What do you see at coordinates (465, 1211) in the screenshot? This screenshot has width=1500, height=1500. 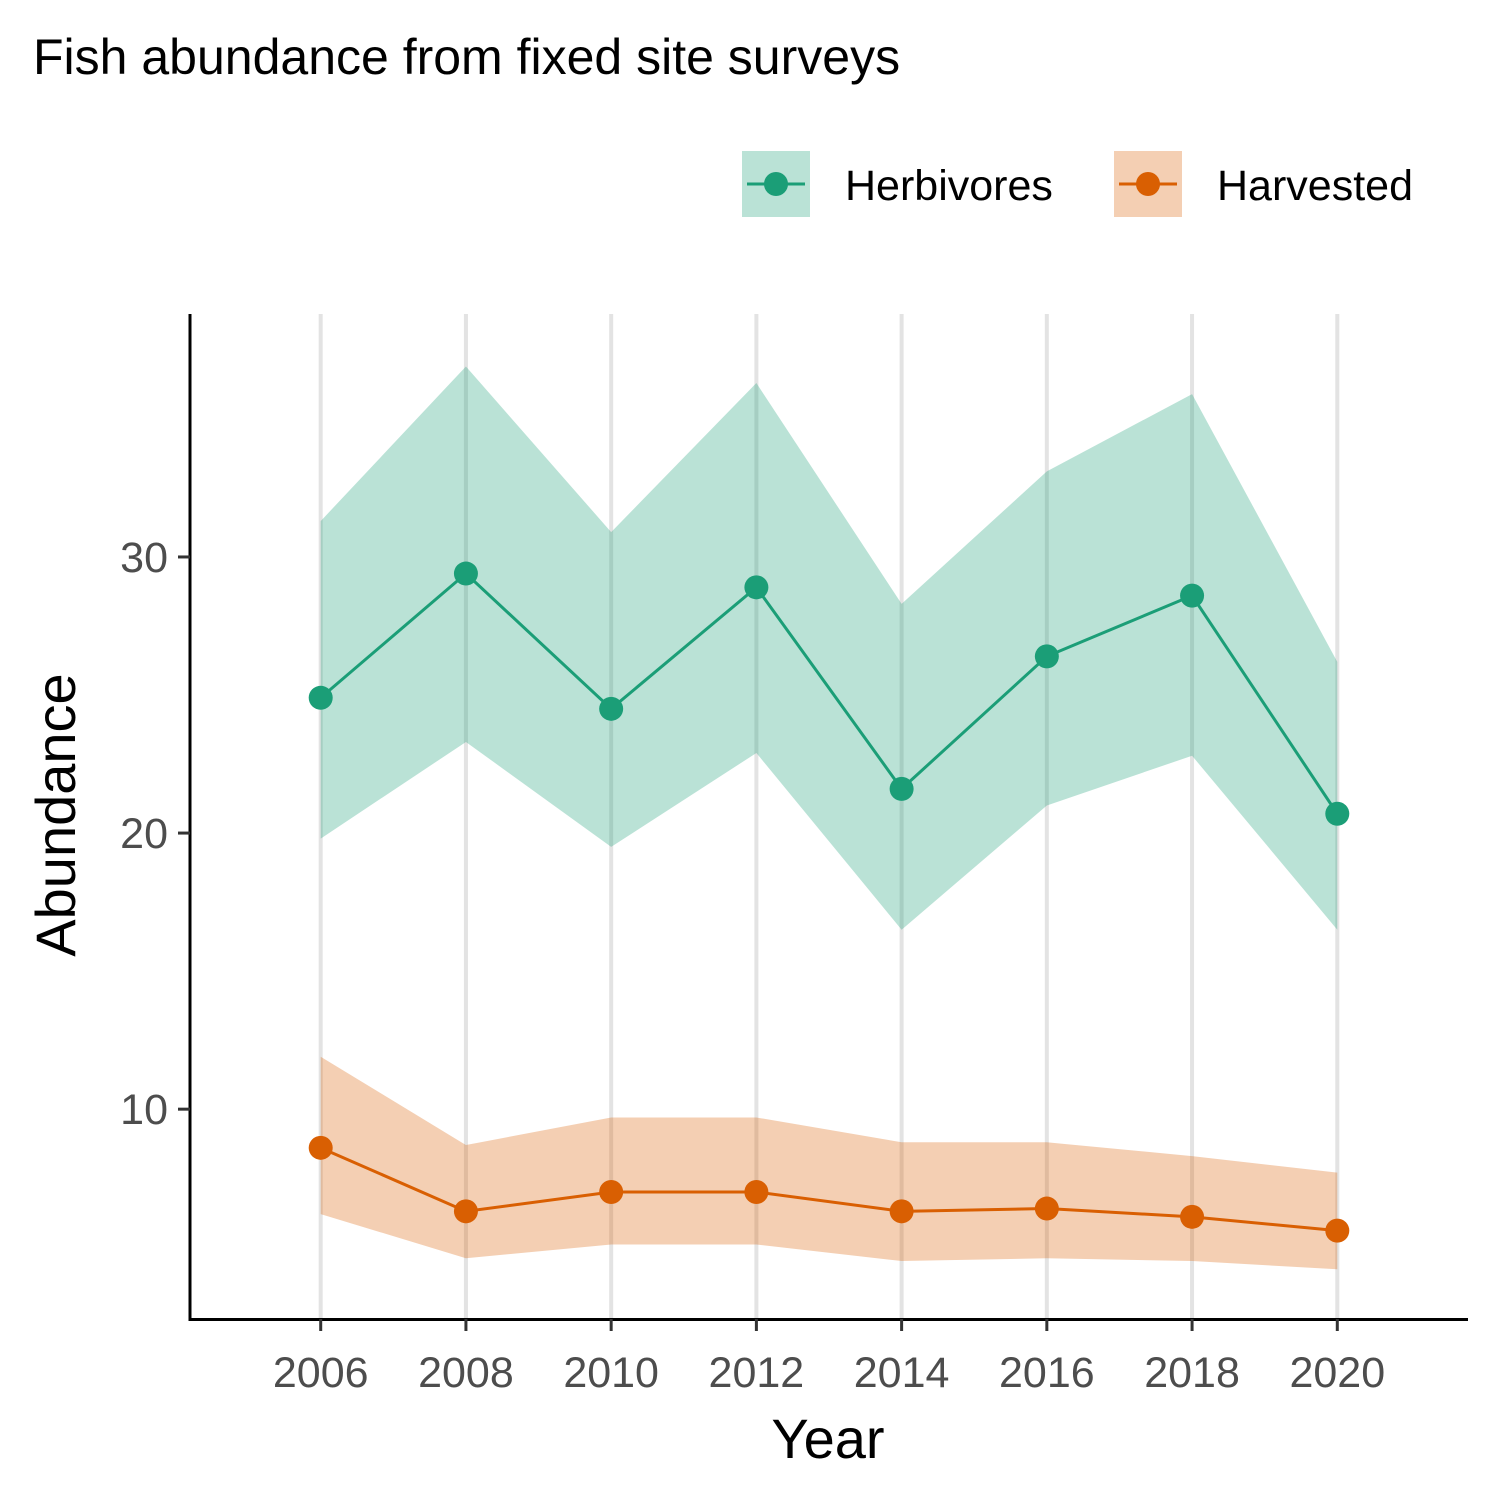 I see `point-harvested-2008` at bounding box center [465, 1211].